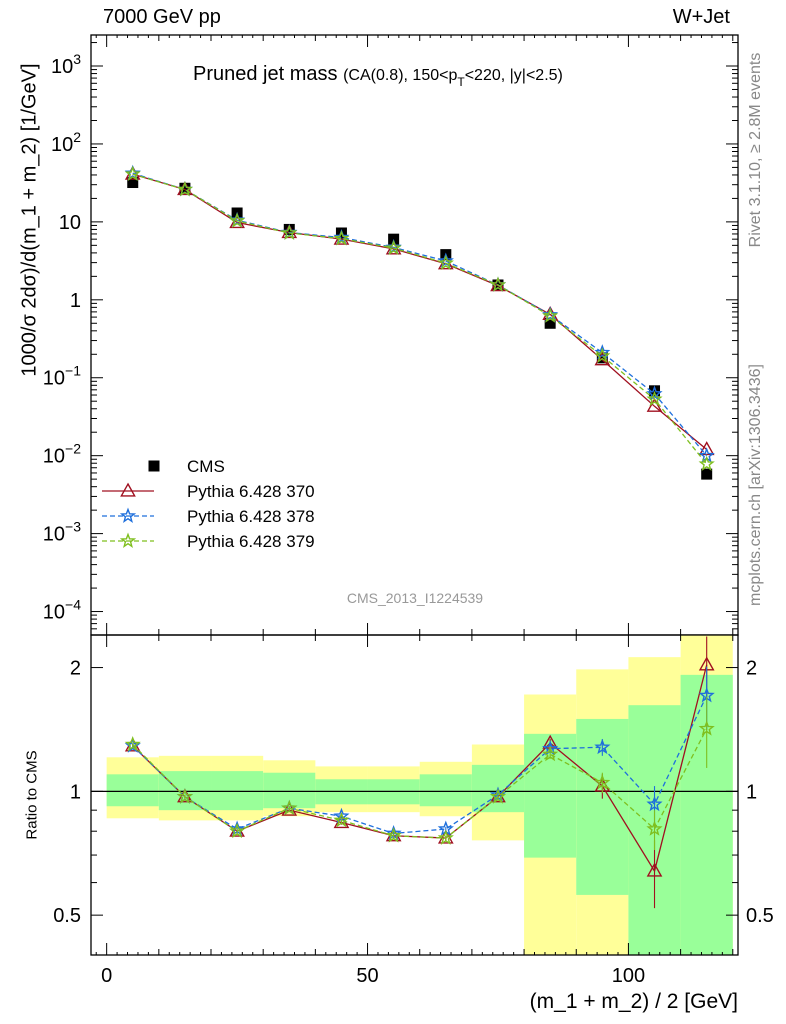 Image resolution: width=786 pixels, height=1024 pixels. Describe the element at coordinates (66, 64) in the screenshot. I see `y-tick-label: 10³` at that location.